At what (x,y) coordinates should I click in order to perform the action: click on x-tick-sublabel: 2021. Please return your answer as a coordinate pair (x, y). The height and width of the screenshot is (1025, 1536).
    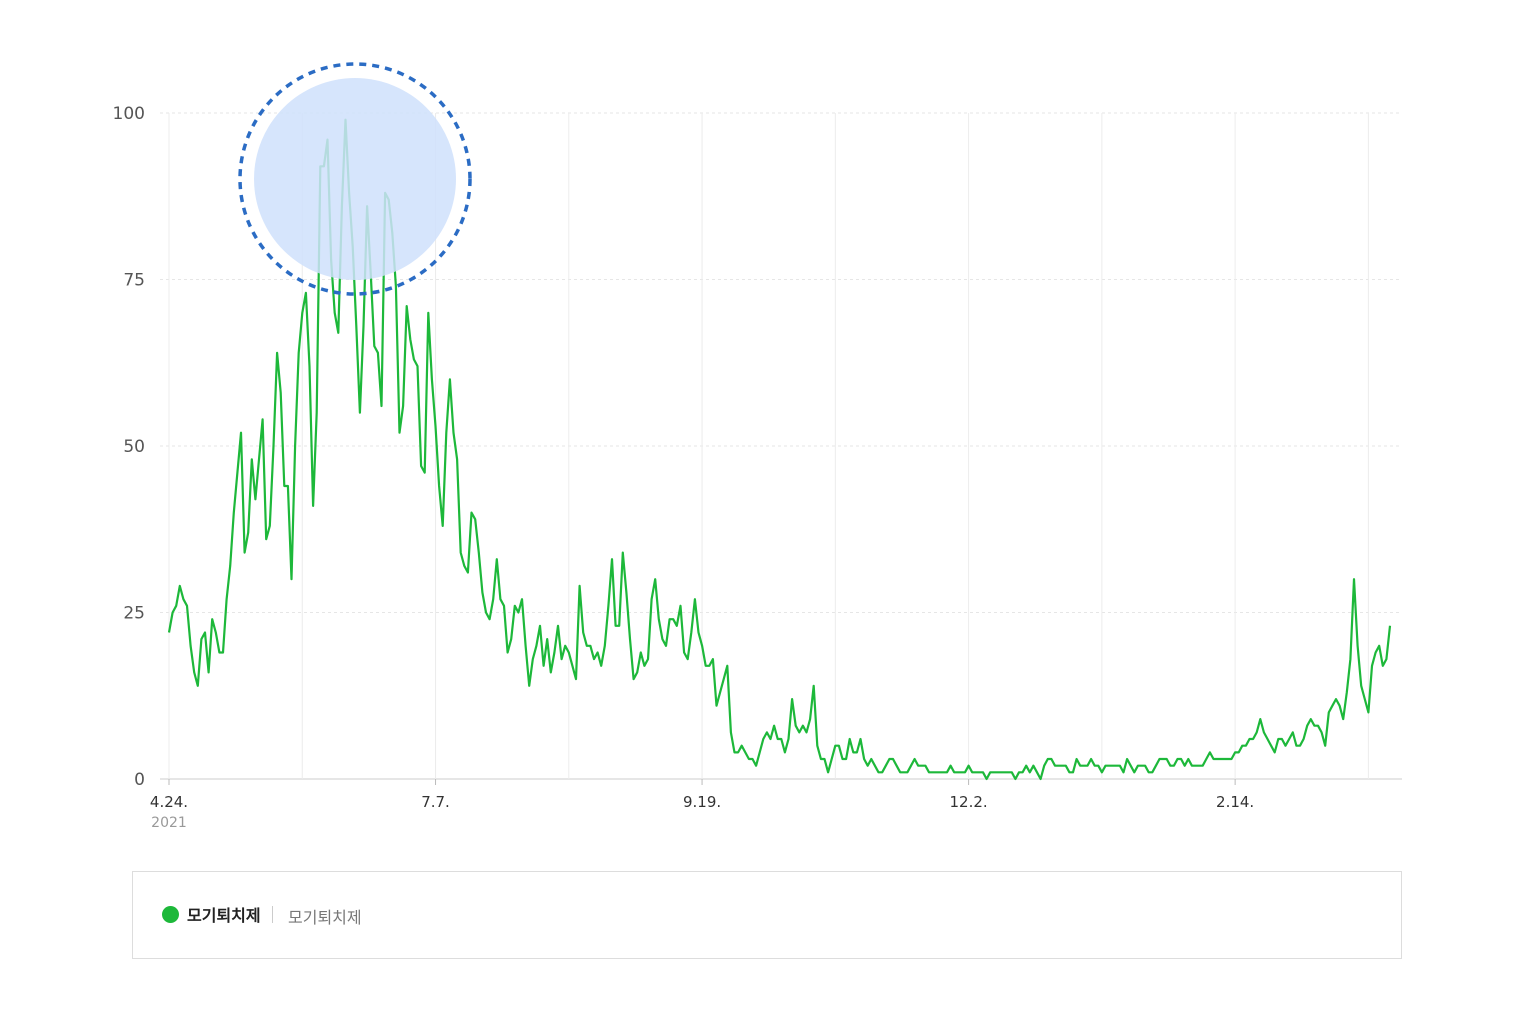
    Looking at the image, I should click on (169, 823).